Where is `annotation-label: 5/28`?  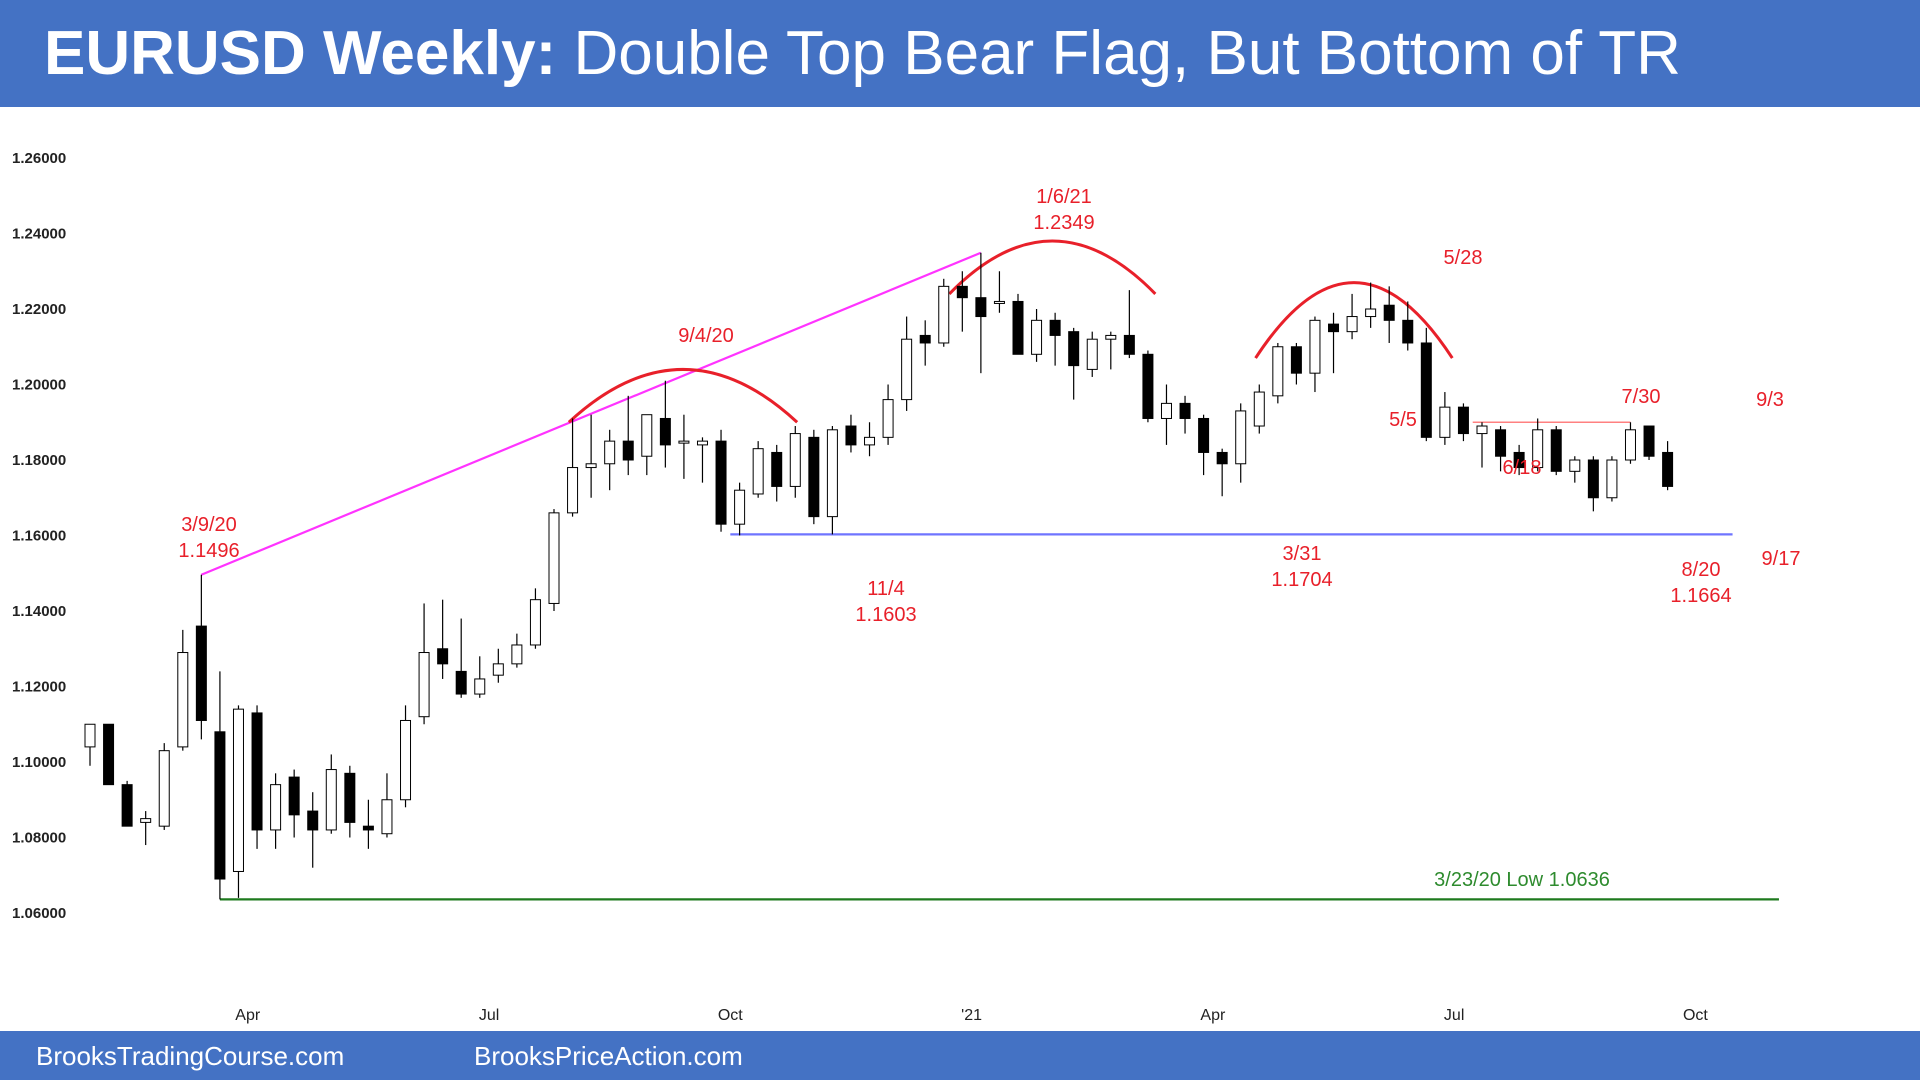 annotation-label: 5/28 is located at coordinates (1463, 258).